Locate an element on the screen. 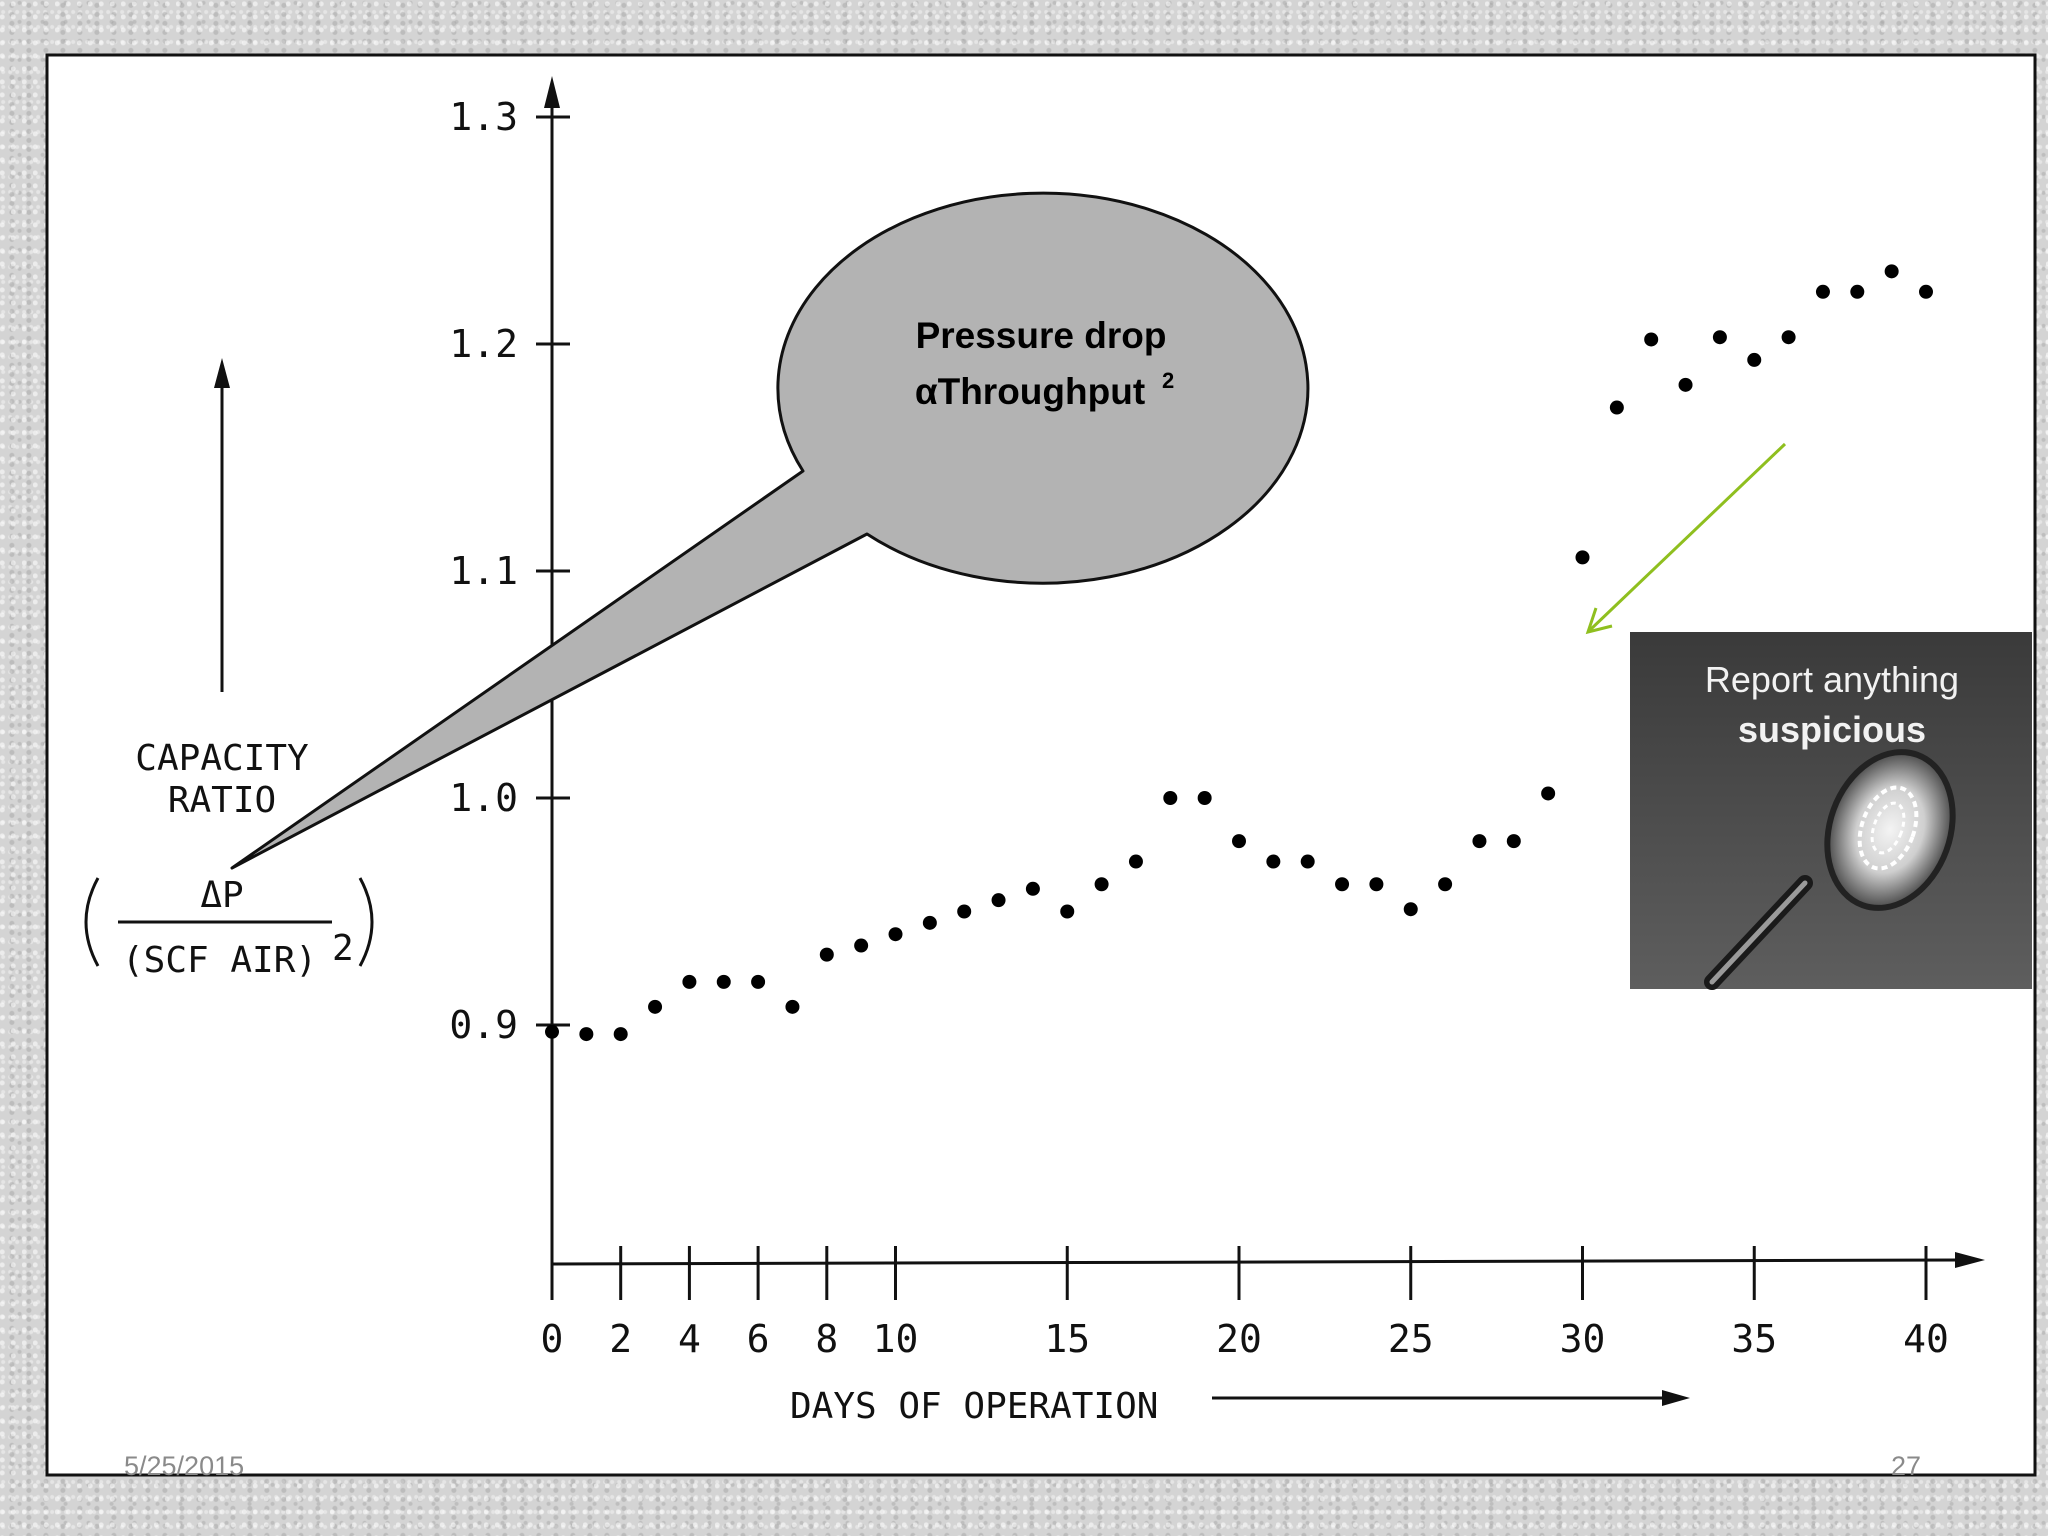 The height and width of the screenshot is (1536, 2048). callout-superscript: 2 is located at coordinates (1168, 380).